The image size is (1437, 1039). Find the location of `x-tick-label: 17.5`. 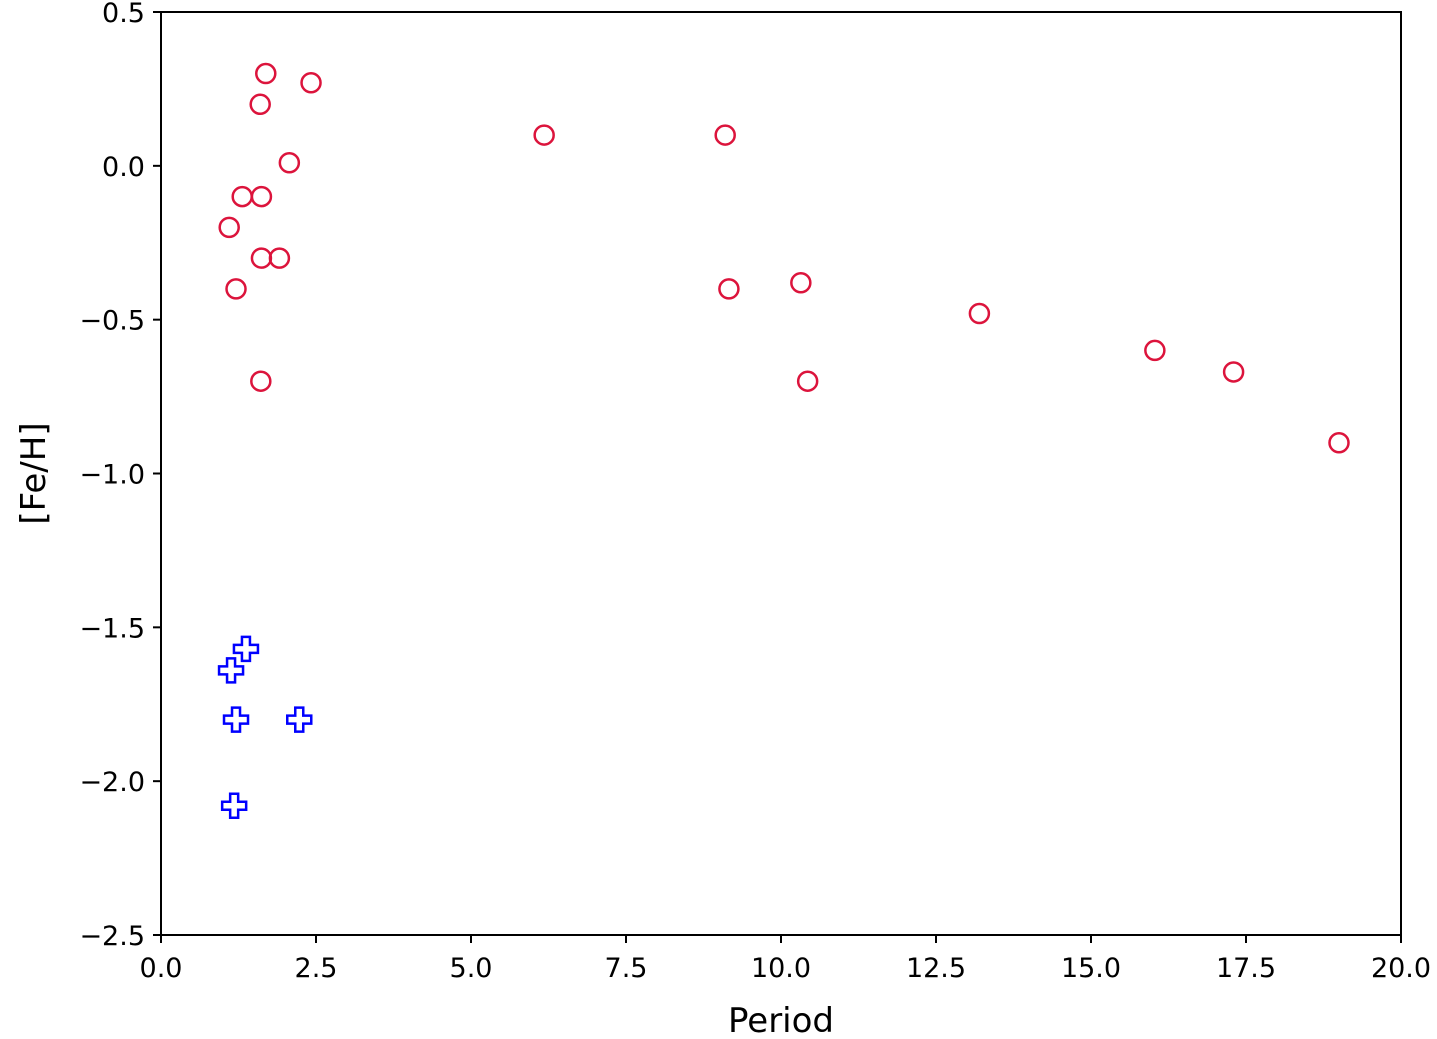

x-tick-label: 17.5 is located at coordinates (1246, 968).